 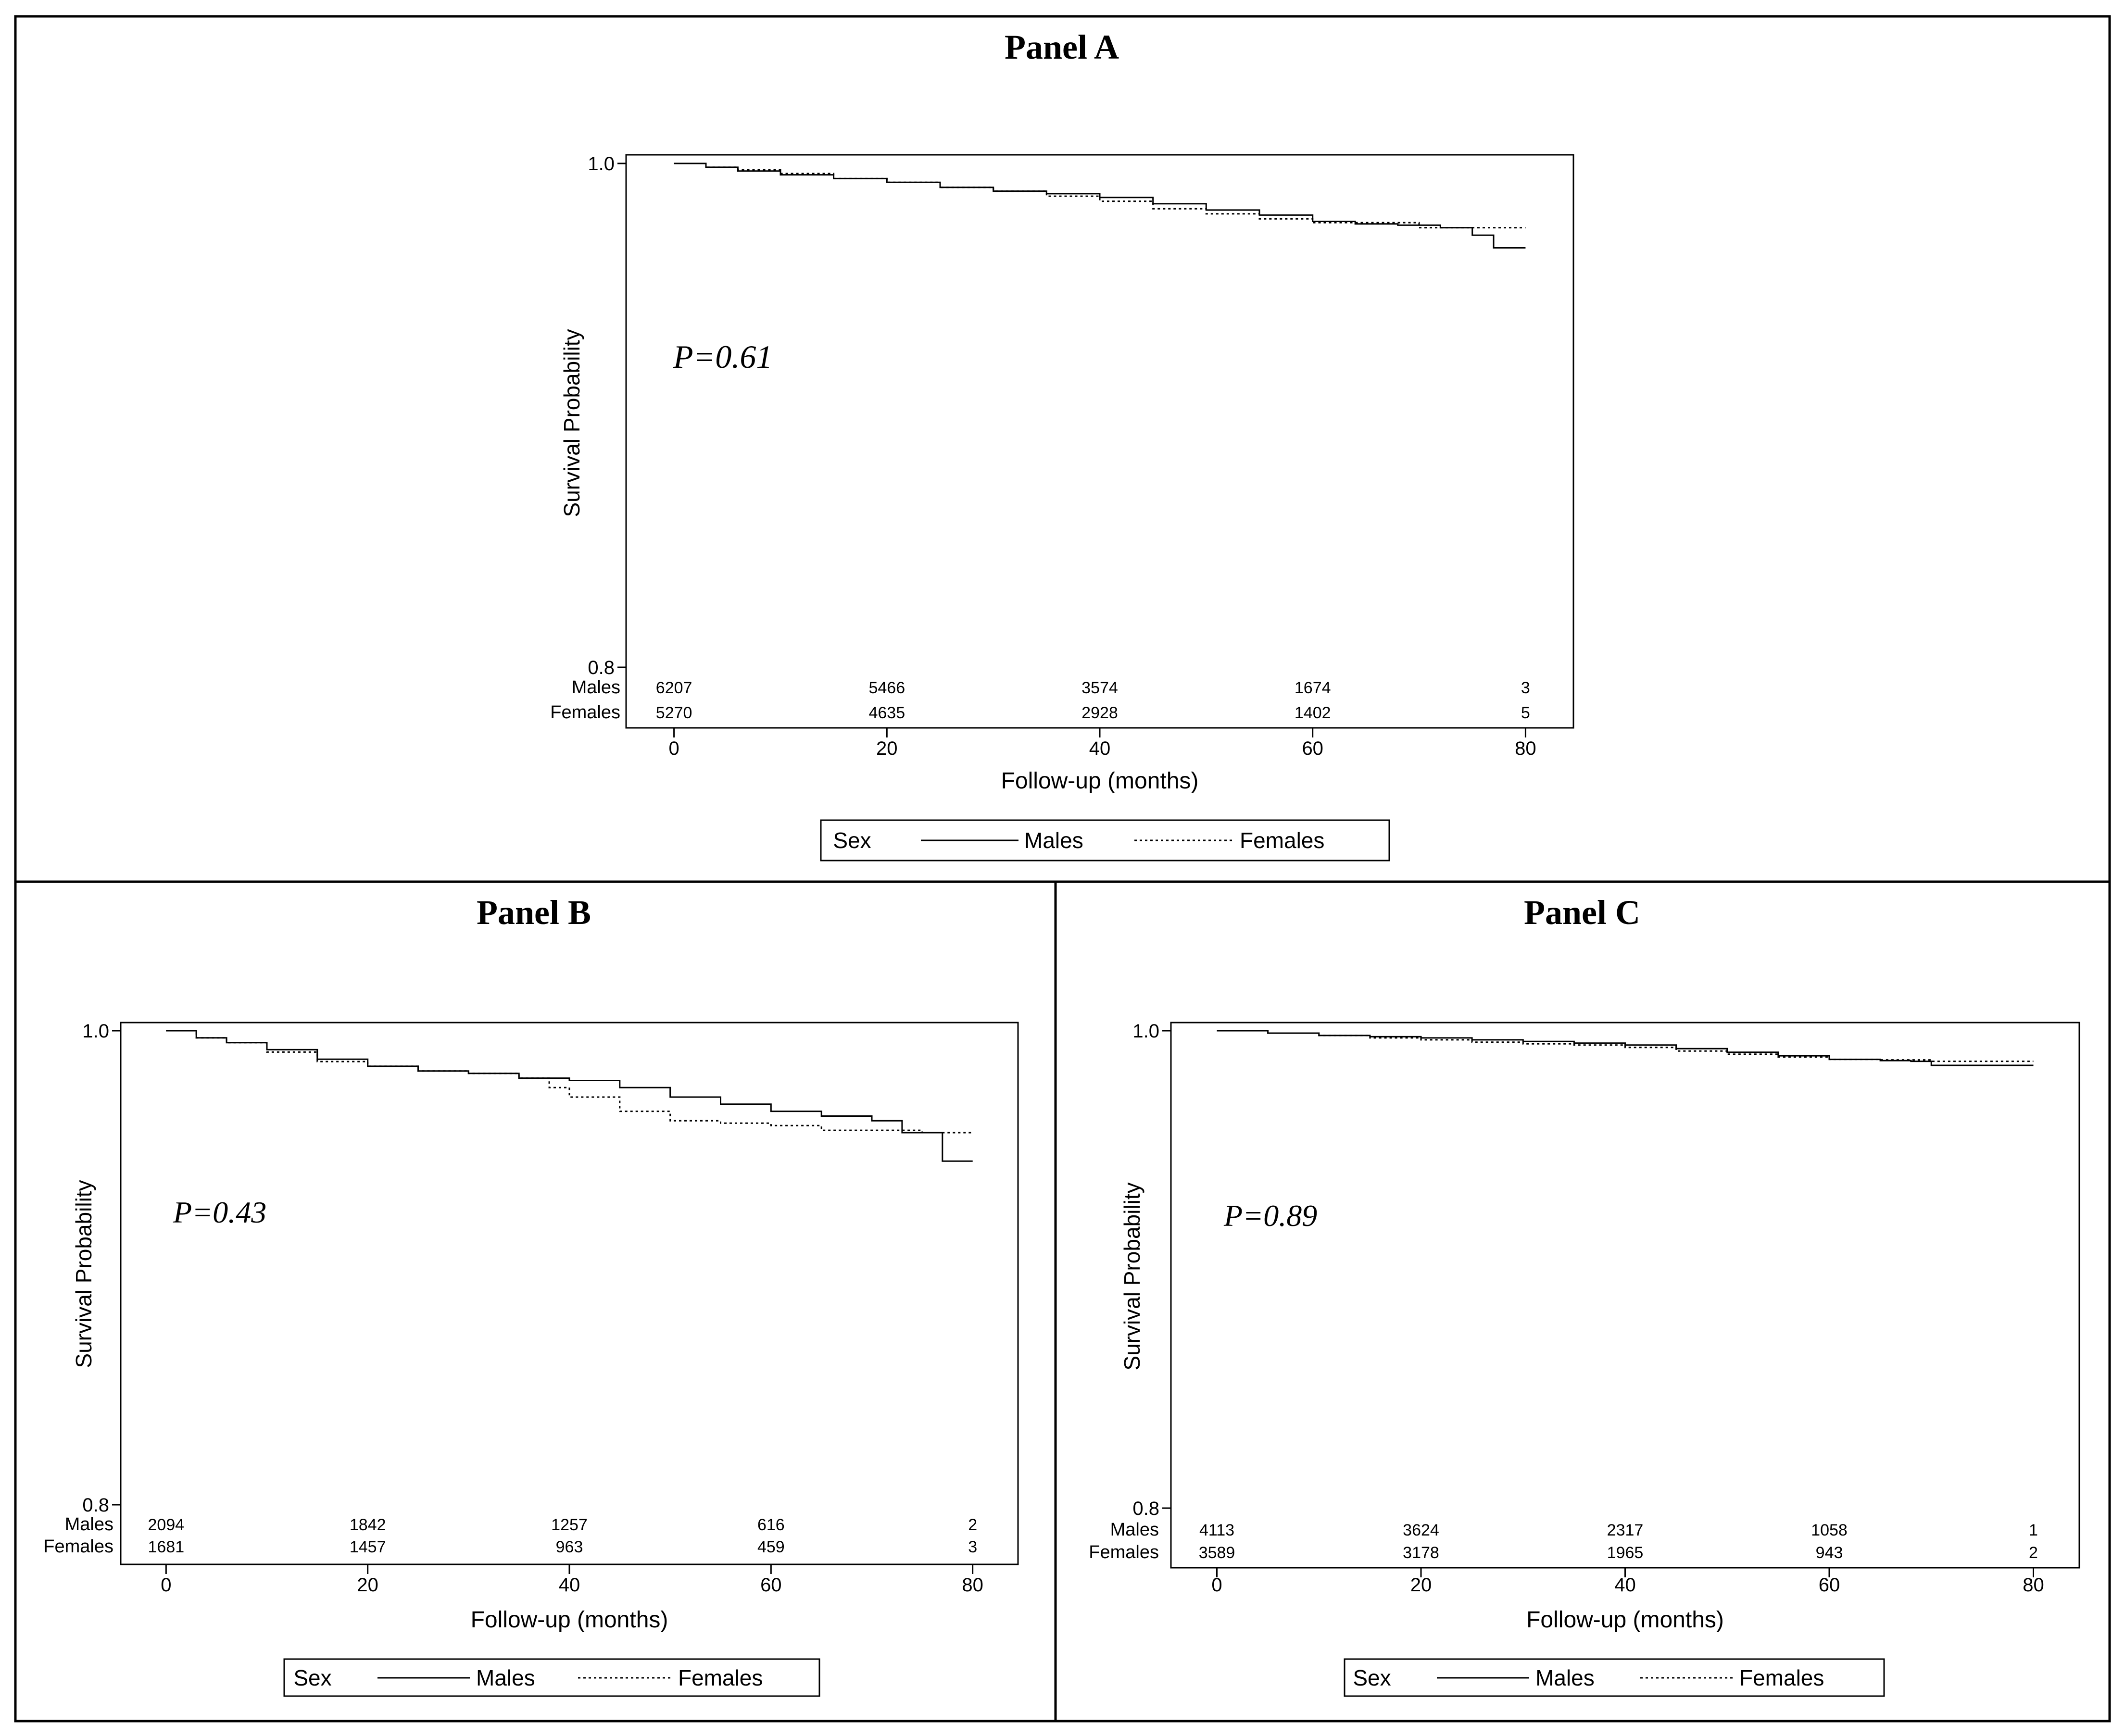 What do you see at coordinates (166, 1547) in the screenshot?
I see `risk-count: 1681` at bounding box center [166, 1547].